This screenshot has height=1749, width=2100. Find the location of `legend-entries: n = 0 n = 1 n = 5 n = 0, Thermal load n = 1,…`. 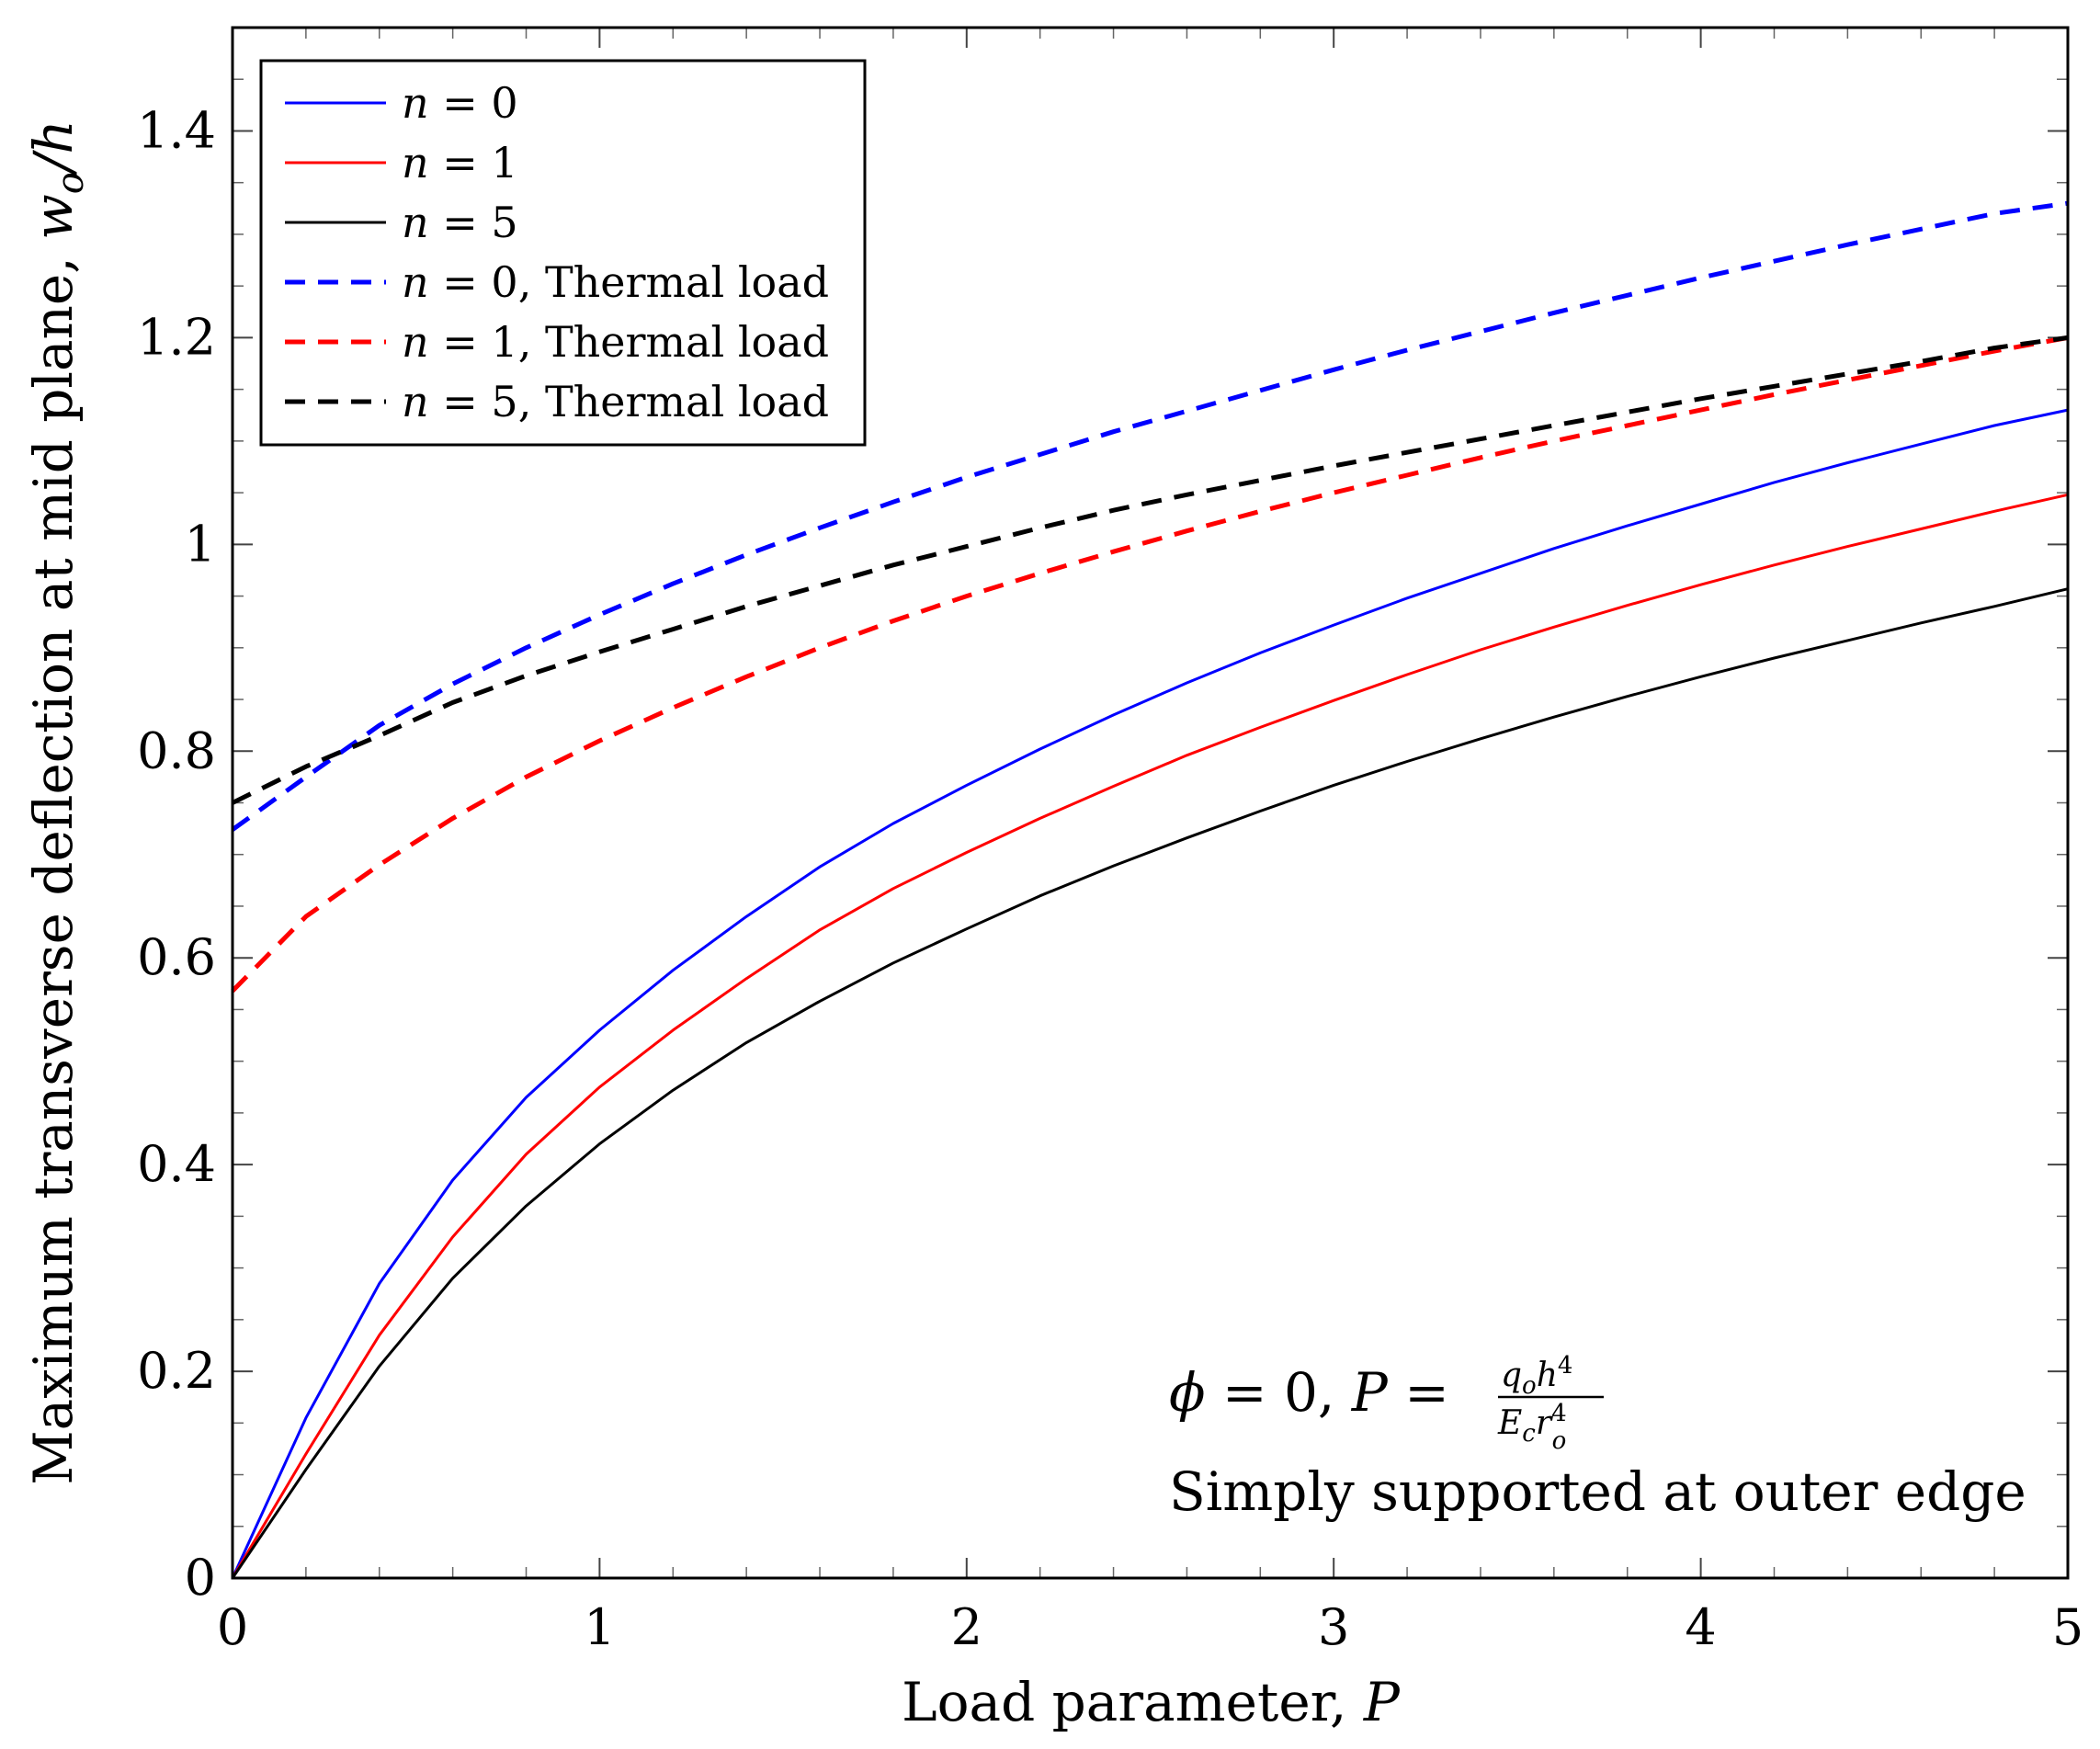

legend-entries: n = 0 n = 1 n = 5 n = 0, Thermal load n = 1,… is located at coordinates (557, 252).